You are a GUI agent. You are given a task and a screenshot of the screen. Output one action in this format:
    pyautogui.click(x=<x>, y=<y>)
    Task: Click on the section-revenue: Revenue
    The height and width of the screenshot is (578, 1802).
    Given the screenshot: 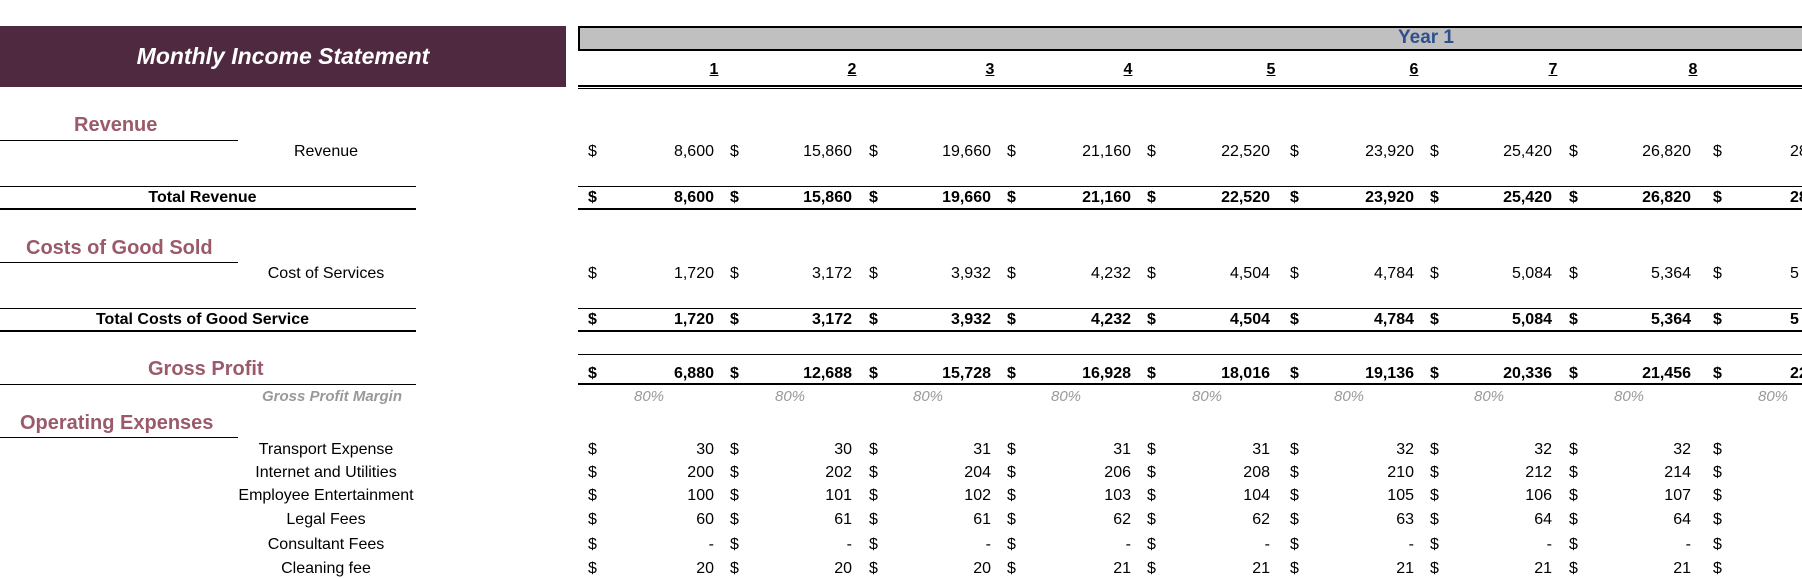 What is the action you would take?
    pyautogui.click(x=116, y=125)
    